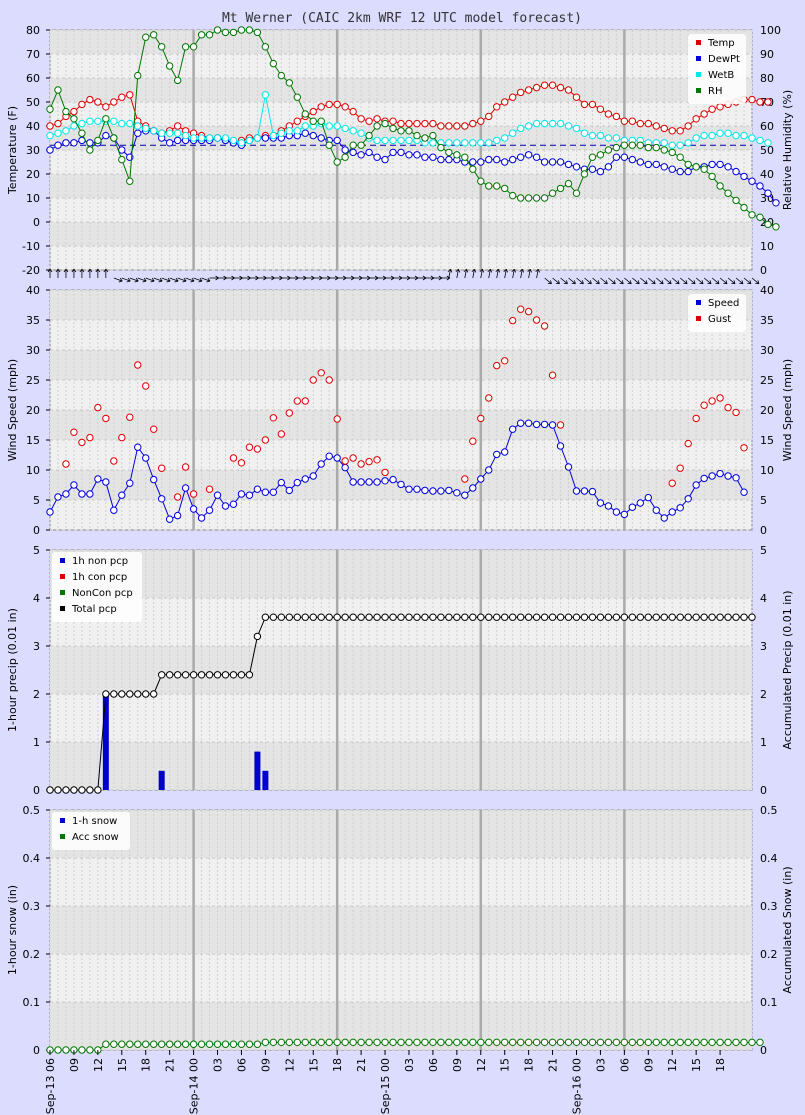 This screenshot has width=805, height=1115. What do you see at coordinates (31, 246) in the screenshot?
I see `ytick-label: -10` at bounding box center [31, 246].